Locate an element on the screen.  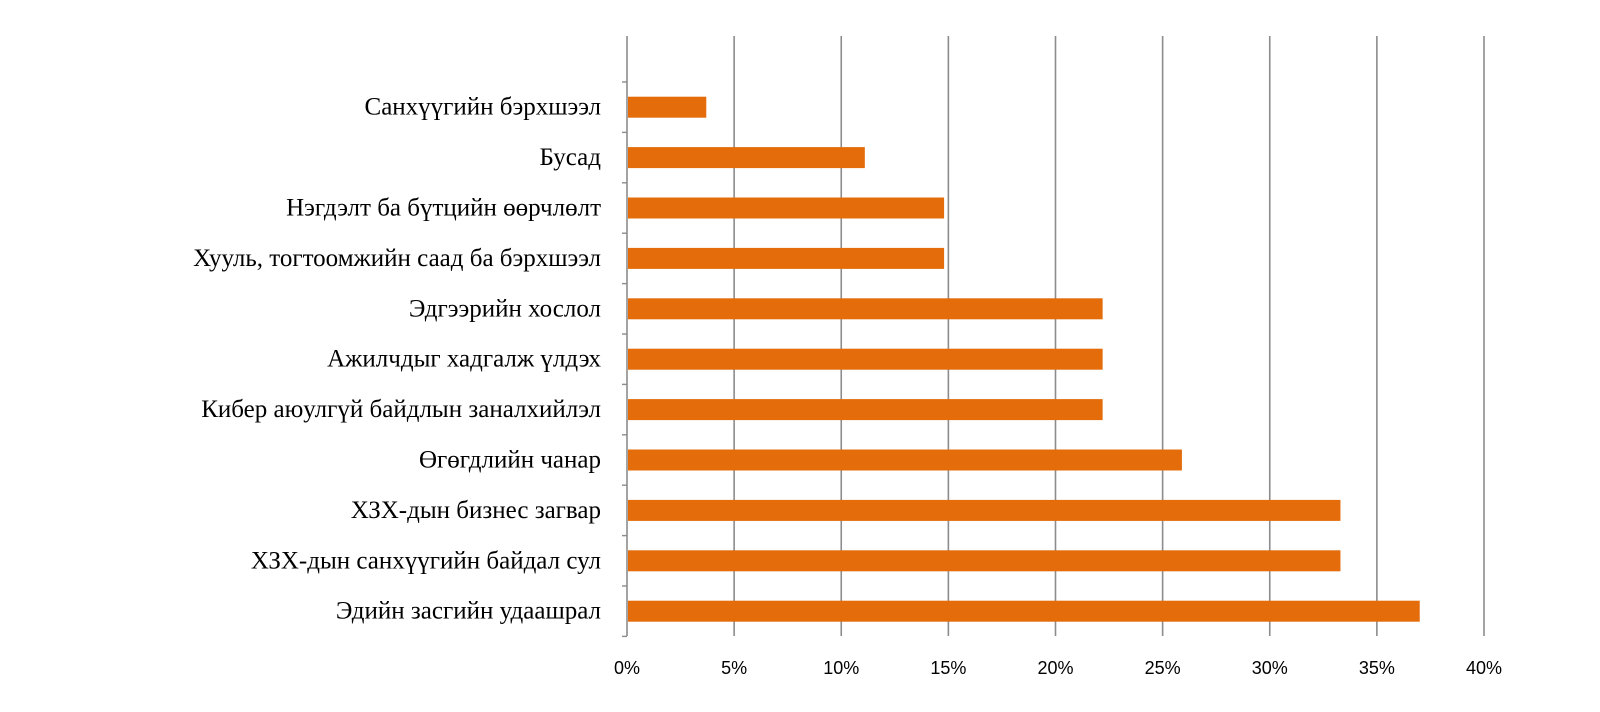
x-tick-label: 35% is located at coordinates (1377, 668).